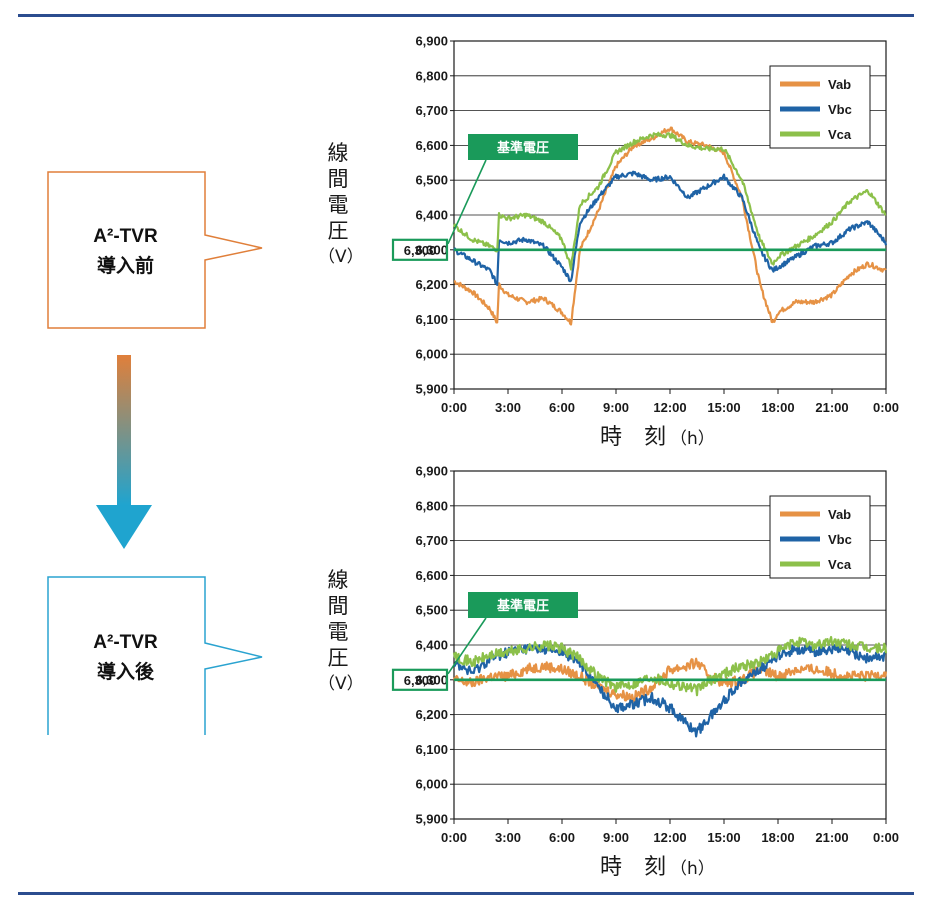  I want to click on after-callout-line2: 導入後, so click(125, 672).